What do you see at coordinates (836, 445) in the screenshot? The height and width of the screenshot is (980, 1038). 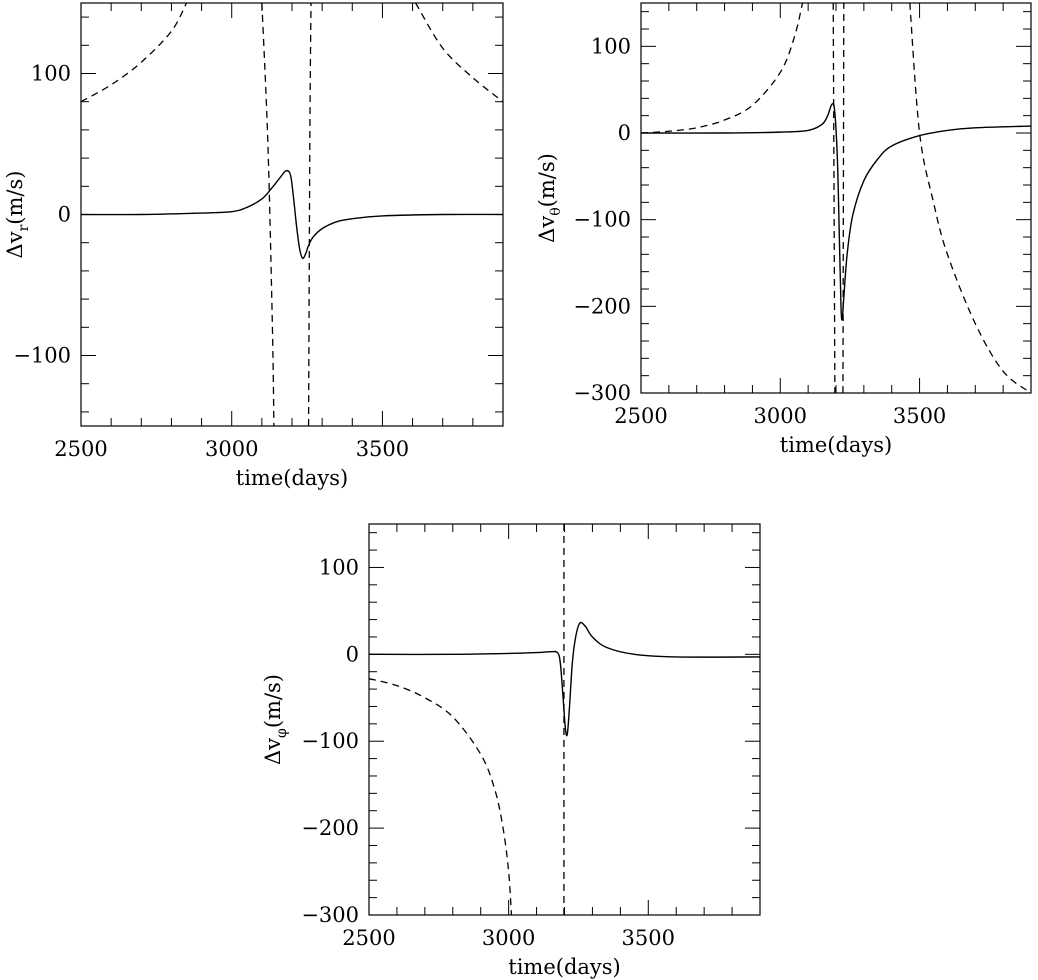 I see `chart-vtheta-xlabel: time(days)` at bounding box center [836, 445].